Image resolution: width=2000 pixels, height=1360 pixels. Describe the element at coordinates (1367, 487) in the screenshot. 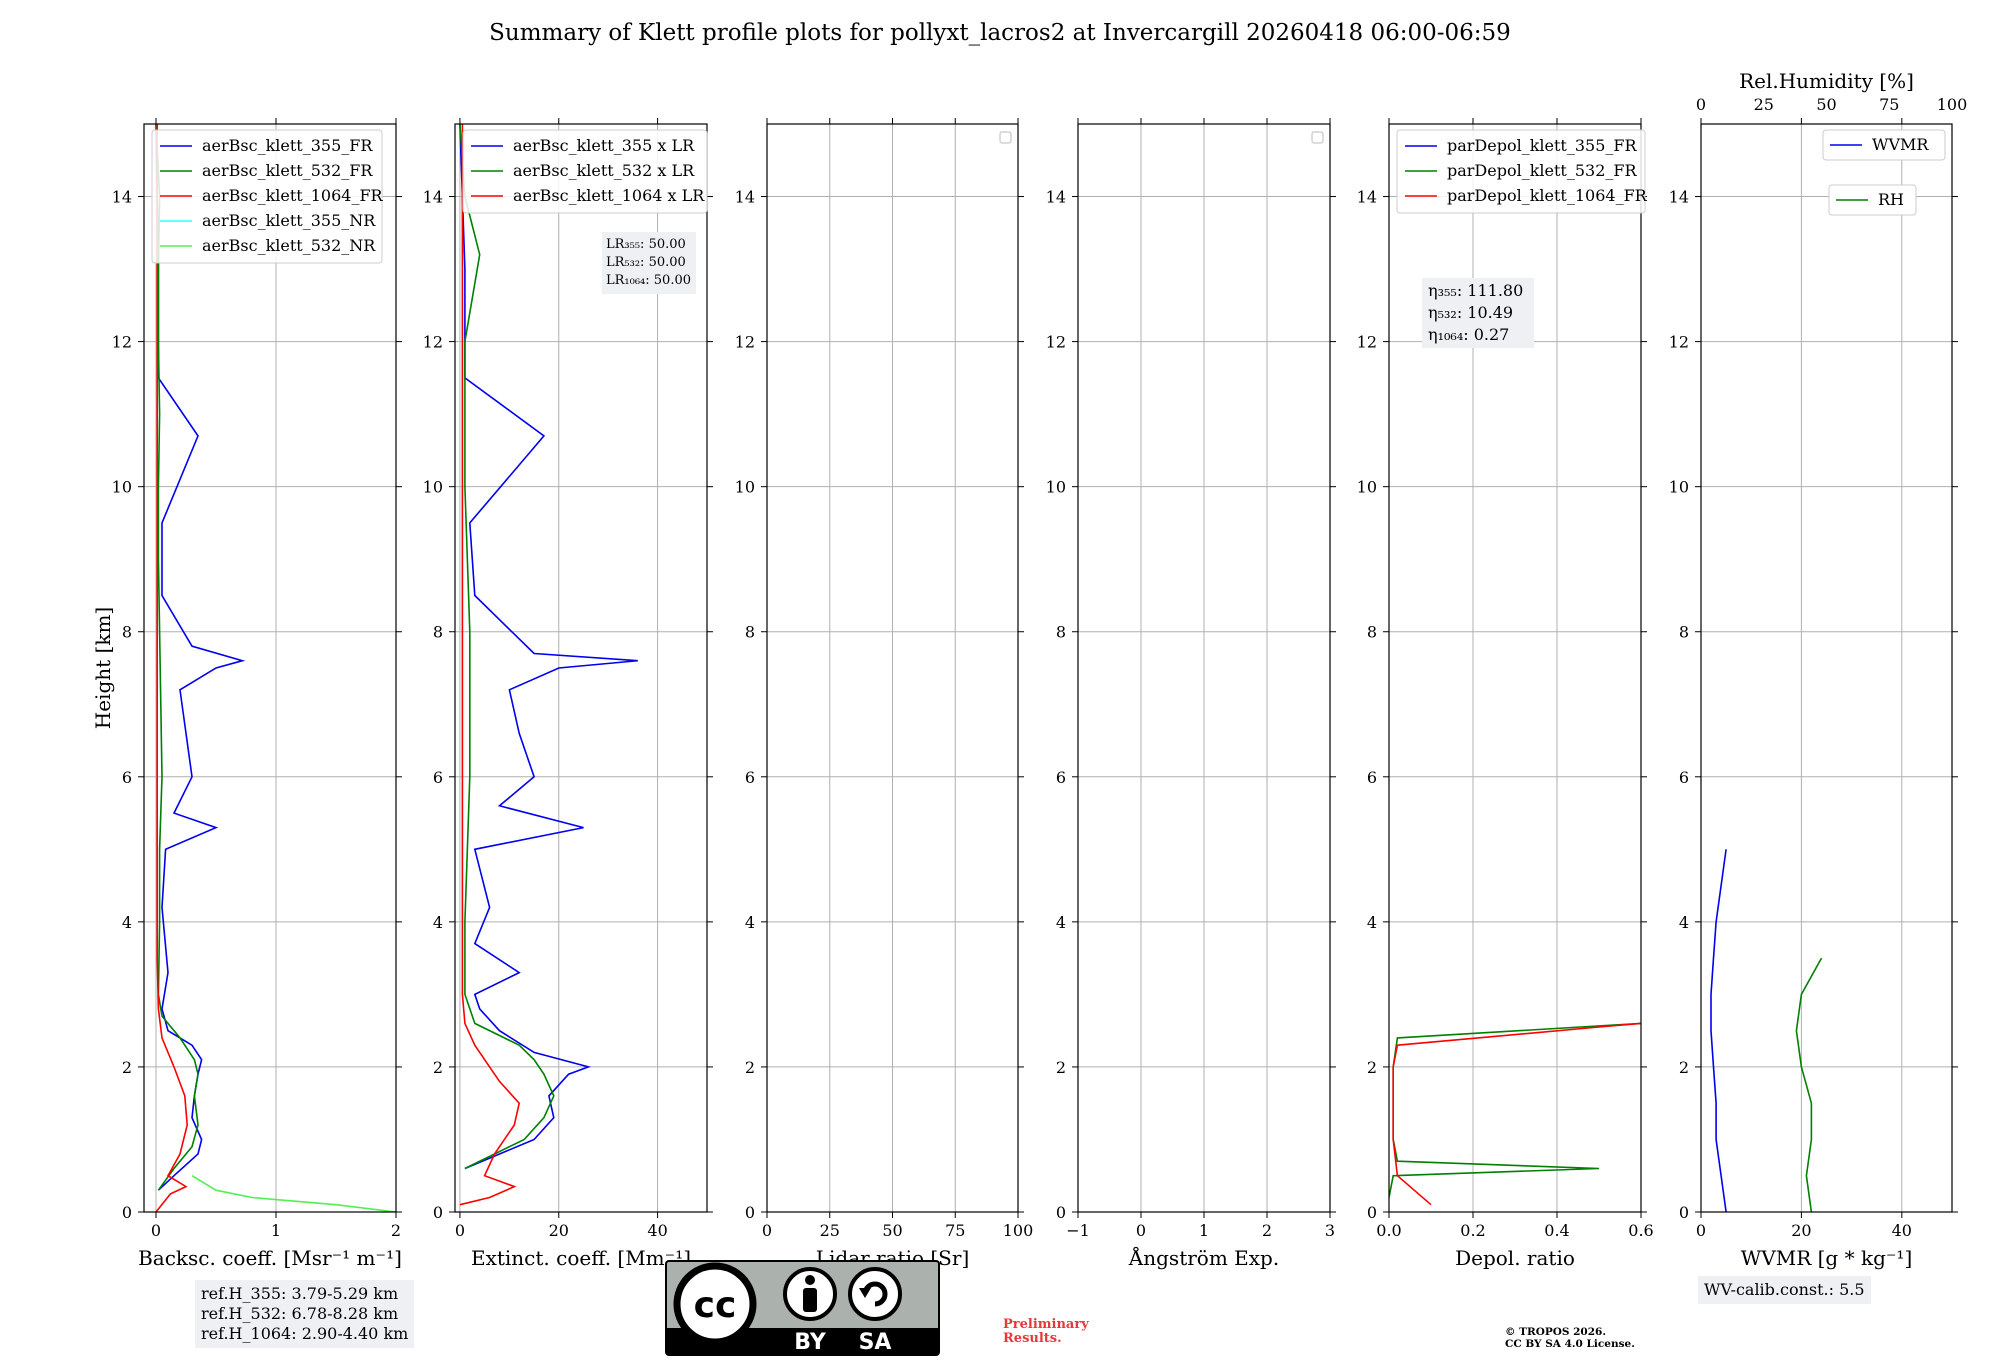

I see `y-tick-depol: 10` at that location.